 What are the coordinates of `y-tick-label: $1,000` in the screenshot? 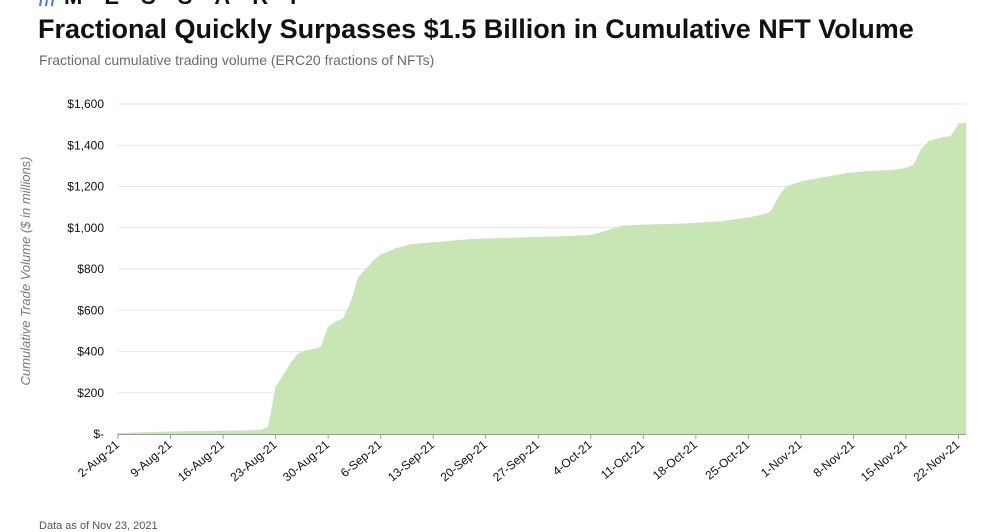 It's located at (85, 228).